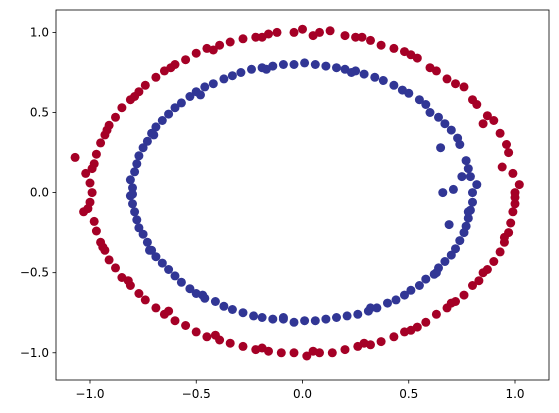 Image resolution: width=559 pixels, height=413 pixels. Describe the element at coordinates (39, 113) in the screenshot. I see `y-tick-label: 0.5` at that location.